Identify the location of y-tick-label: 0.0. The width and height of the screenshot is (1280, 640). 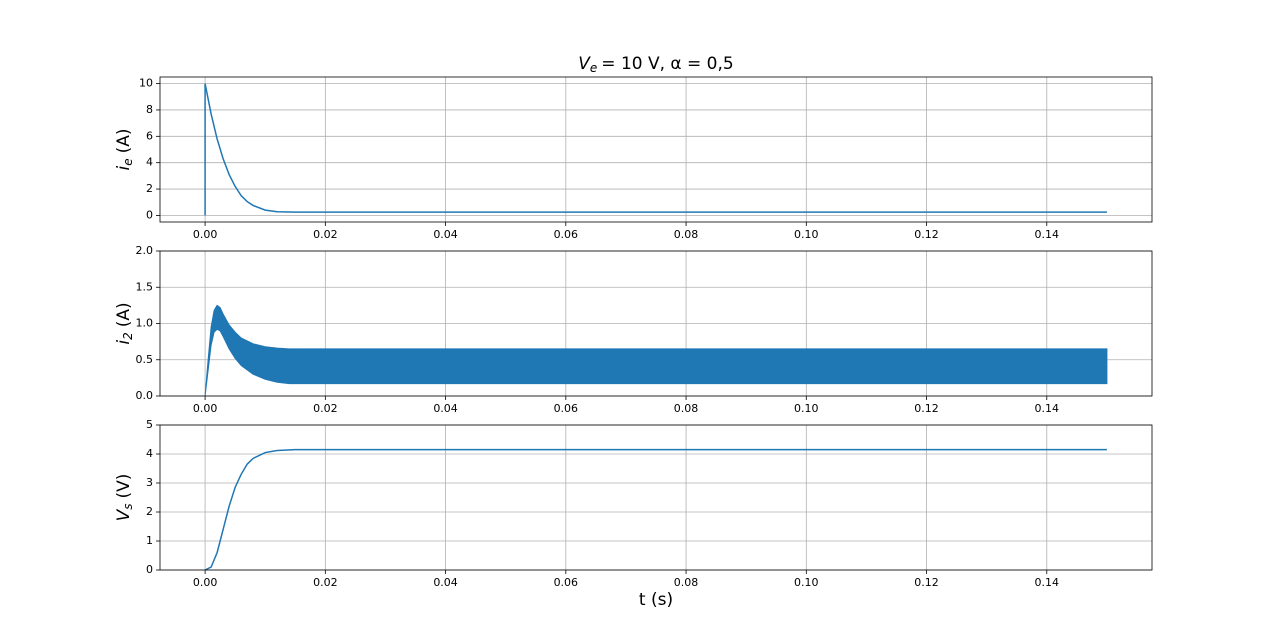
(145, 395).